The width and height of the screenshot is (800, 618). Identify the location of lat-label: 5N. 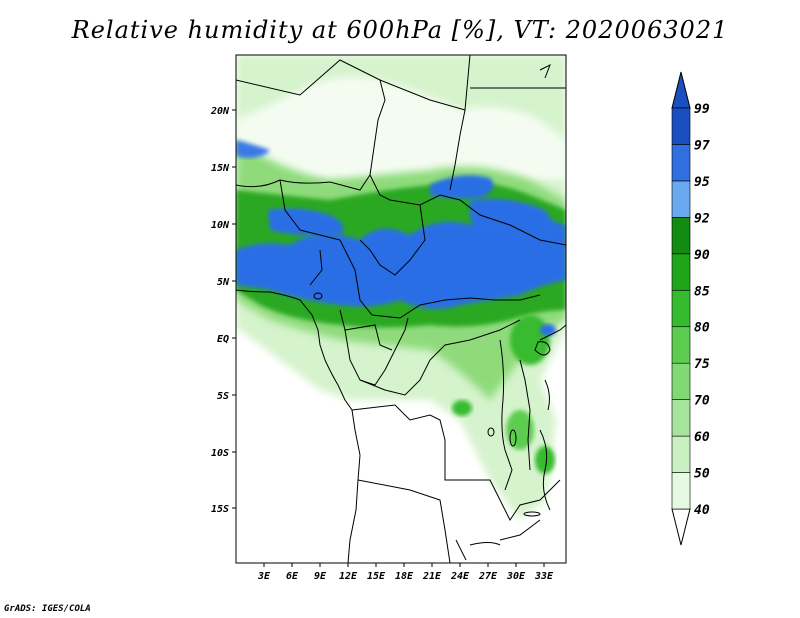
(223, 282).